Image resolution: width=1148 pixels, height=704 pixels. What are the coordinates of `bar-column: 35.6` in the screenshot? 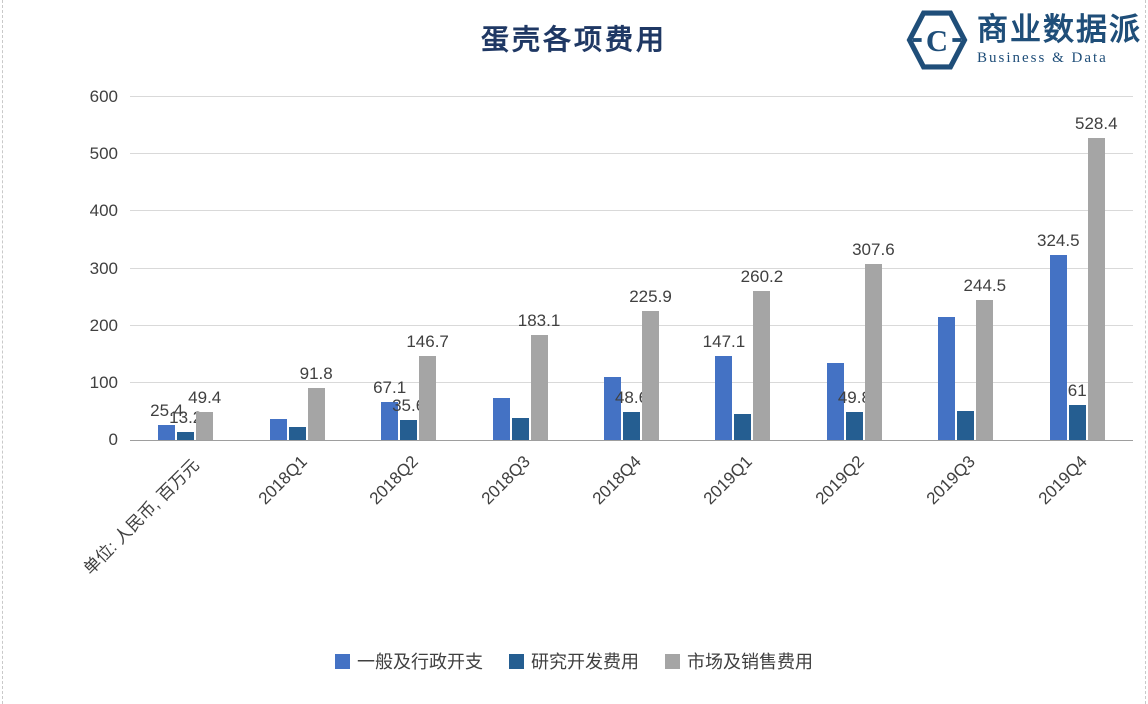 It's located at (408, 268).